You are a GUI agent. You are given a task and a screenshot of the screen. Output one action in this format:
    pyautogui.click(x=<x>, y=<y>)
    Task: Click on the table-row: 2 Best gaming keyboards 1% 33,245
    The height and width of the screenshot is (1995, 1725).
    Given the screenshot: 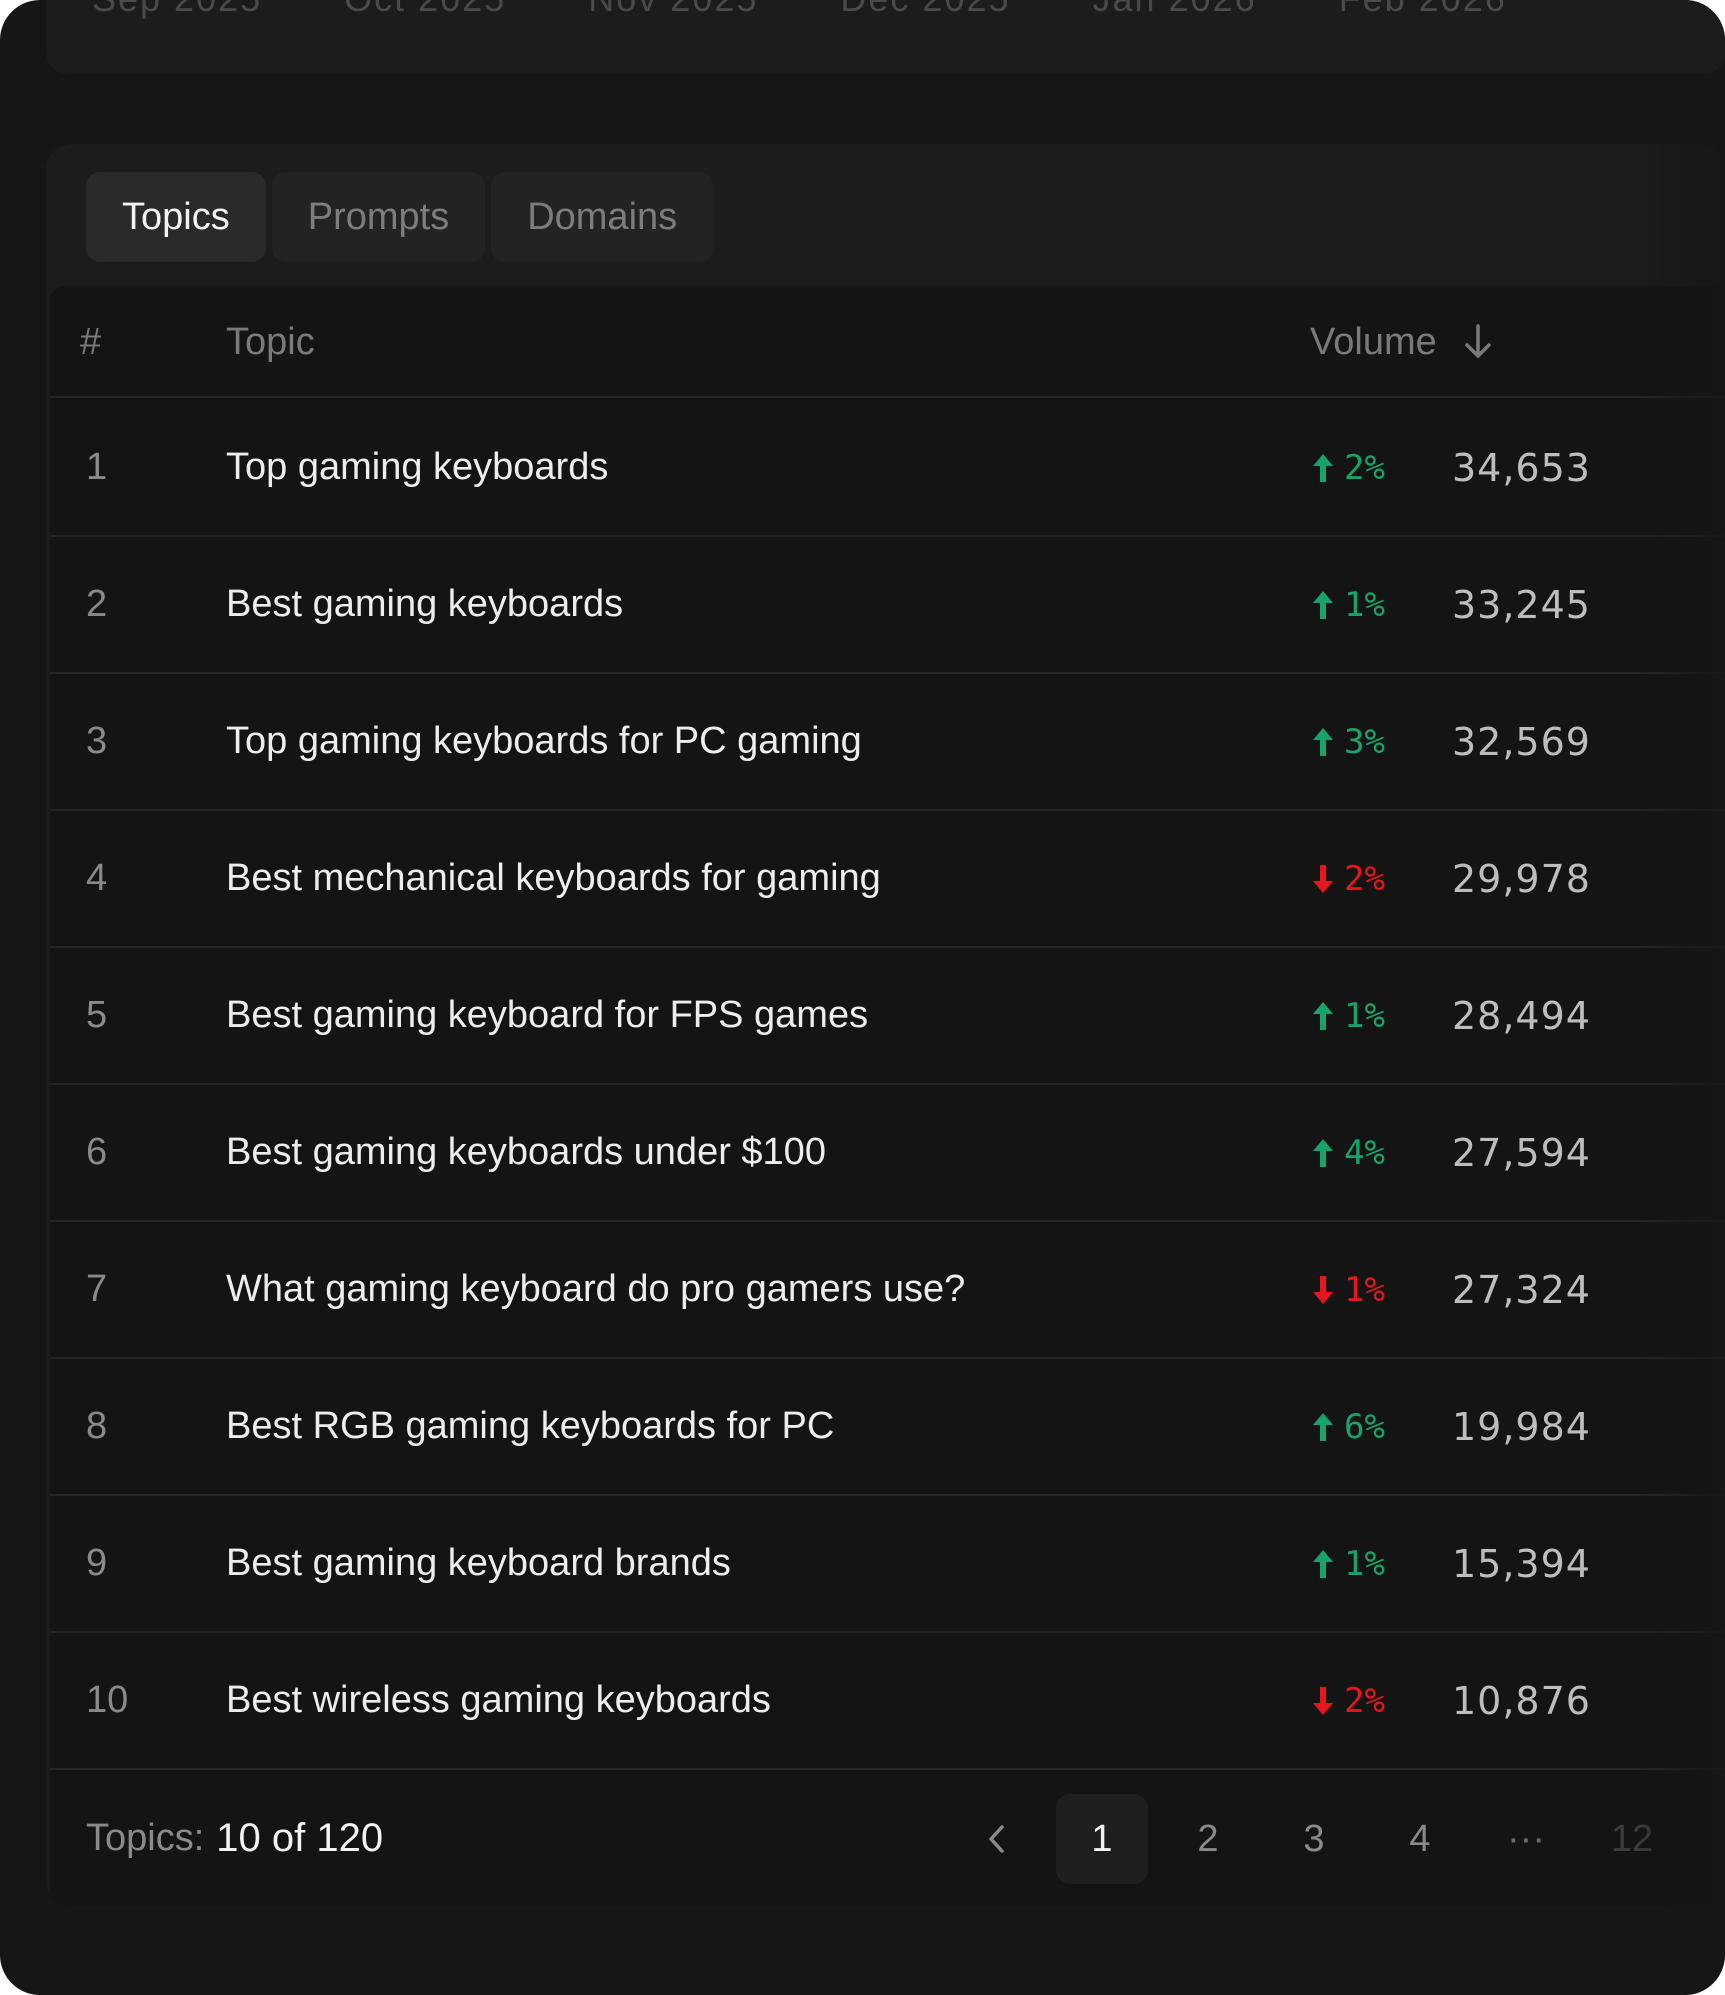 What is the action you would take?
    pyautogui.click(x=887, y=605)
    